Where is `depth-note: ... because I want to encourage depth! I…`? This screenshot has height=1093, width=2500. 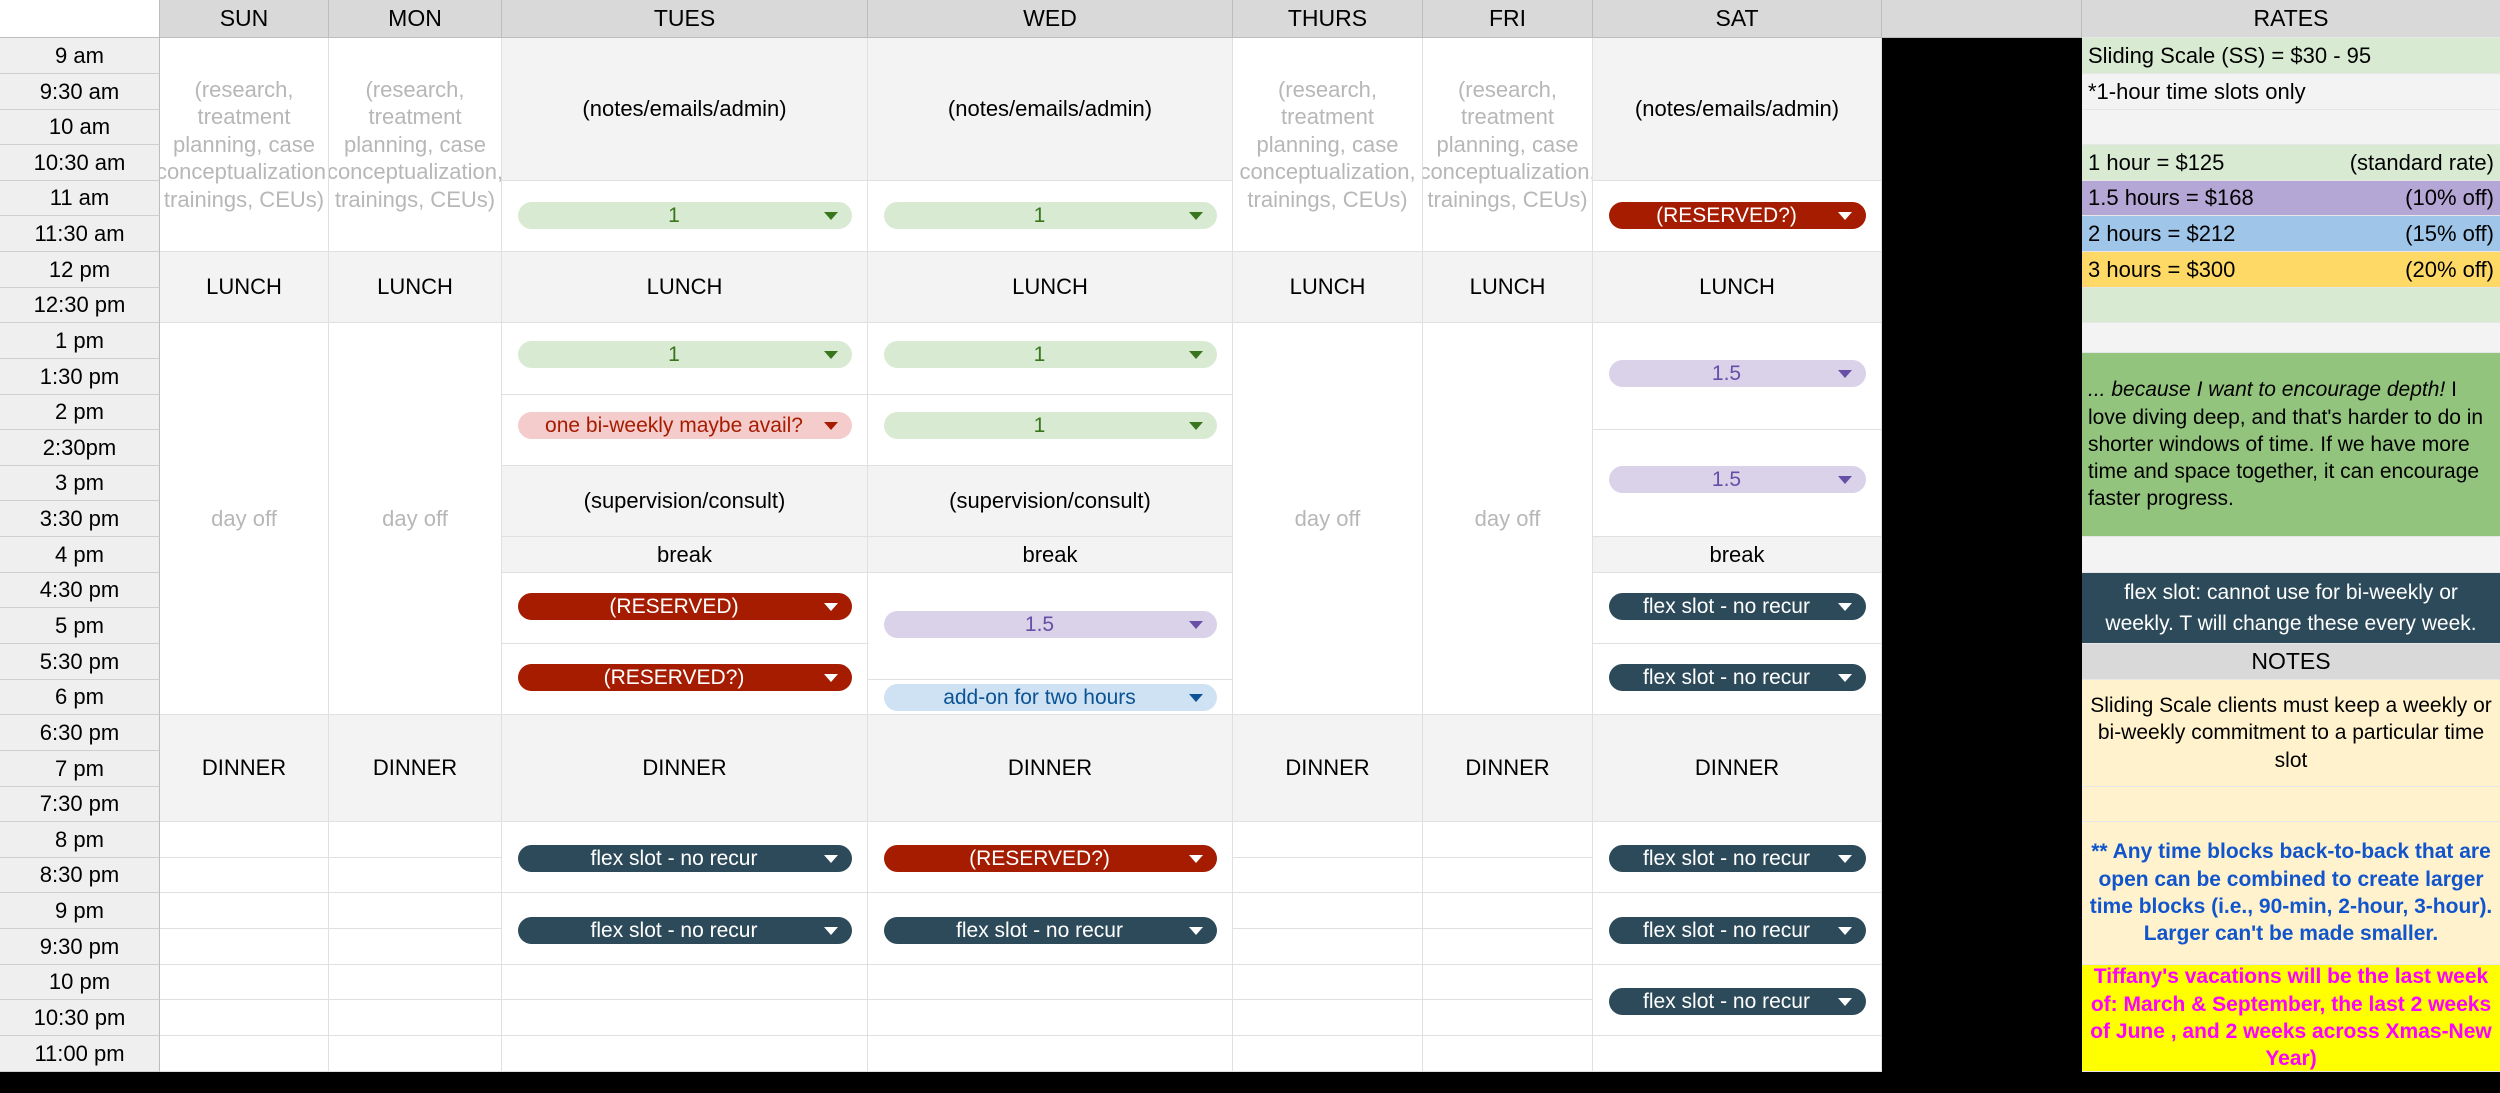
depth-note: ... because I want to encourage depth! I… is located at coordinates (2291, 445).